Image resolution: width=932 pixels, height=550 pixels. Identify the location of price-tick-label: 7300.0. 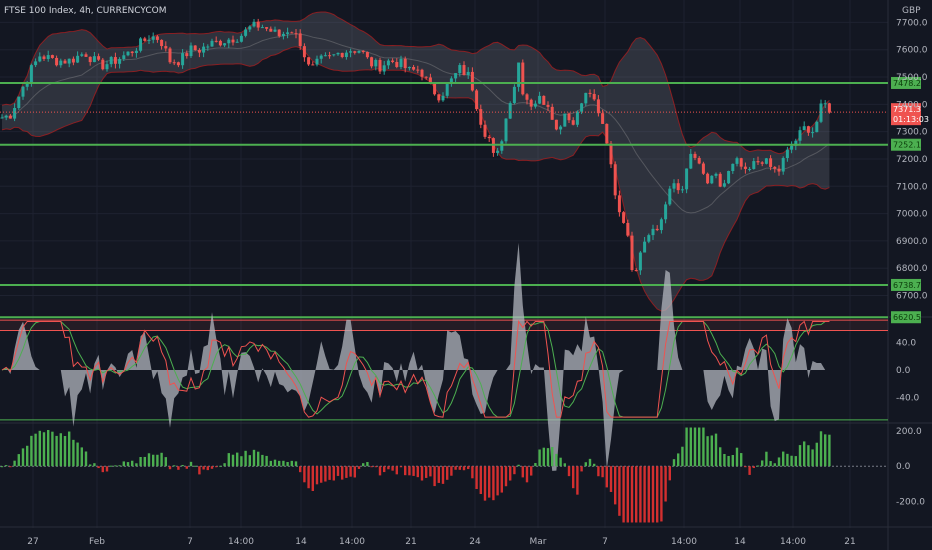
(912, 133).